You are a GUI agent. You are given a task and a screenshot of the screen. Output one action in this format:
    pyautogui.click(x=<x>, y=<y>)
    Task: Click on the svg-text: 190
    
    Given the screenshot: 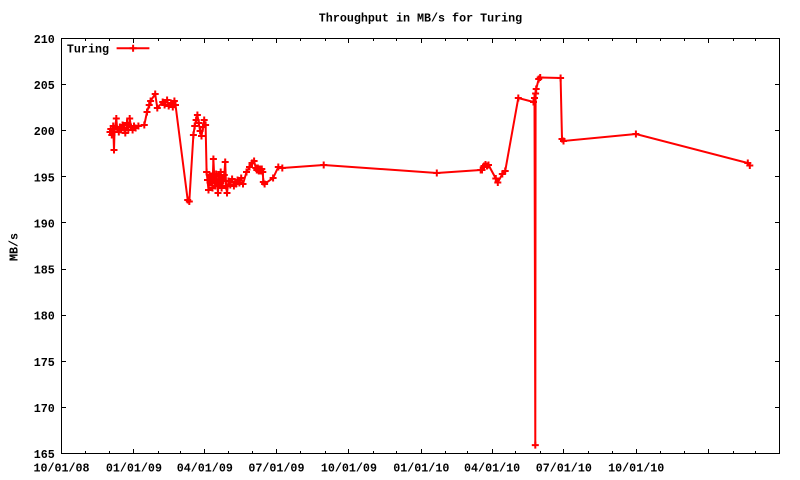 What is the action you would take?
    pyautogui.click(x=44, y=224)
    